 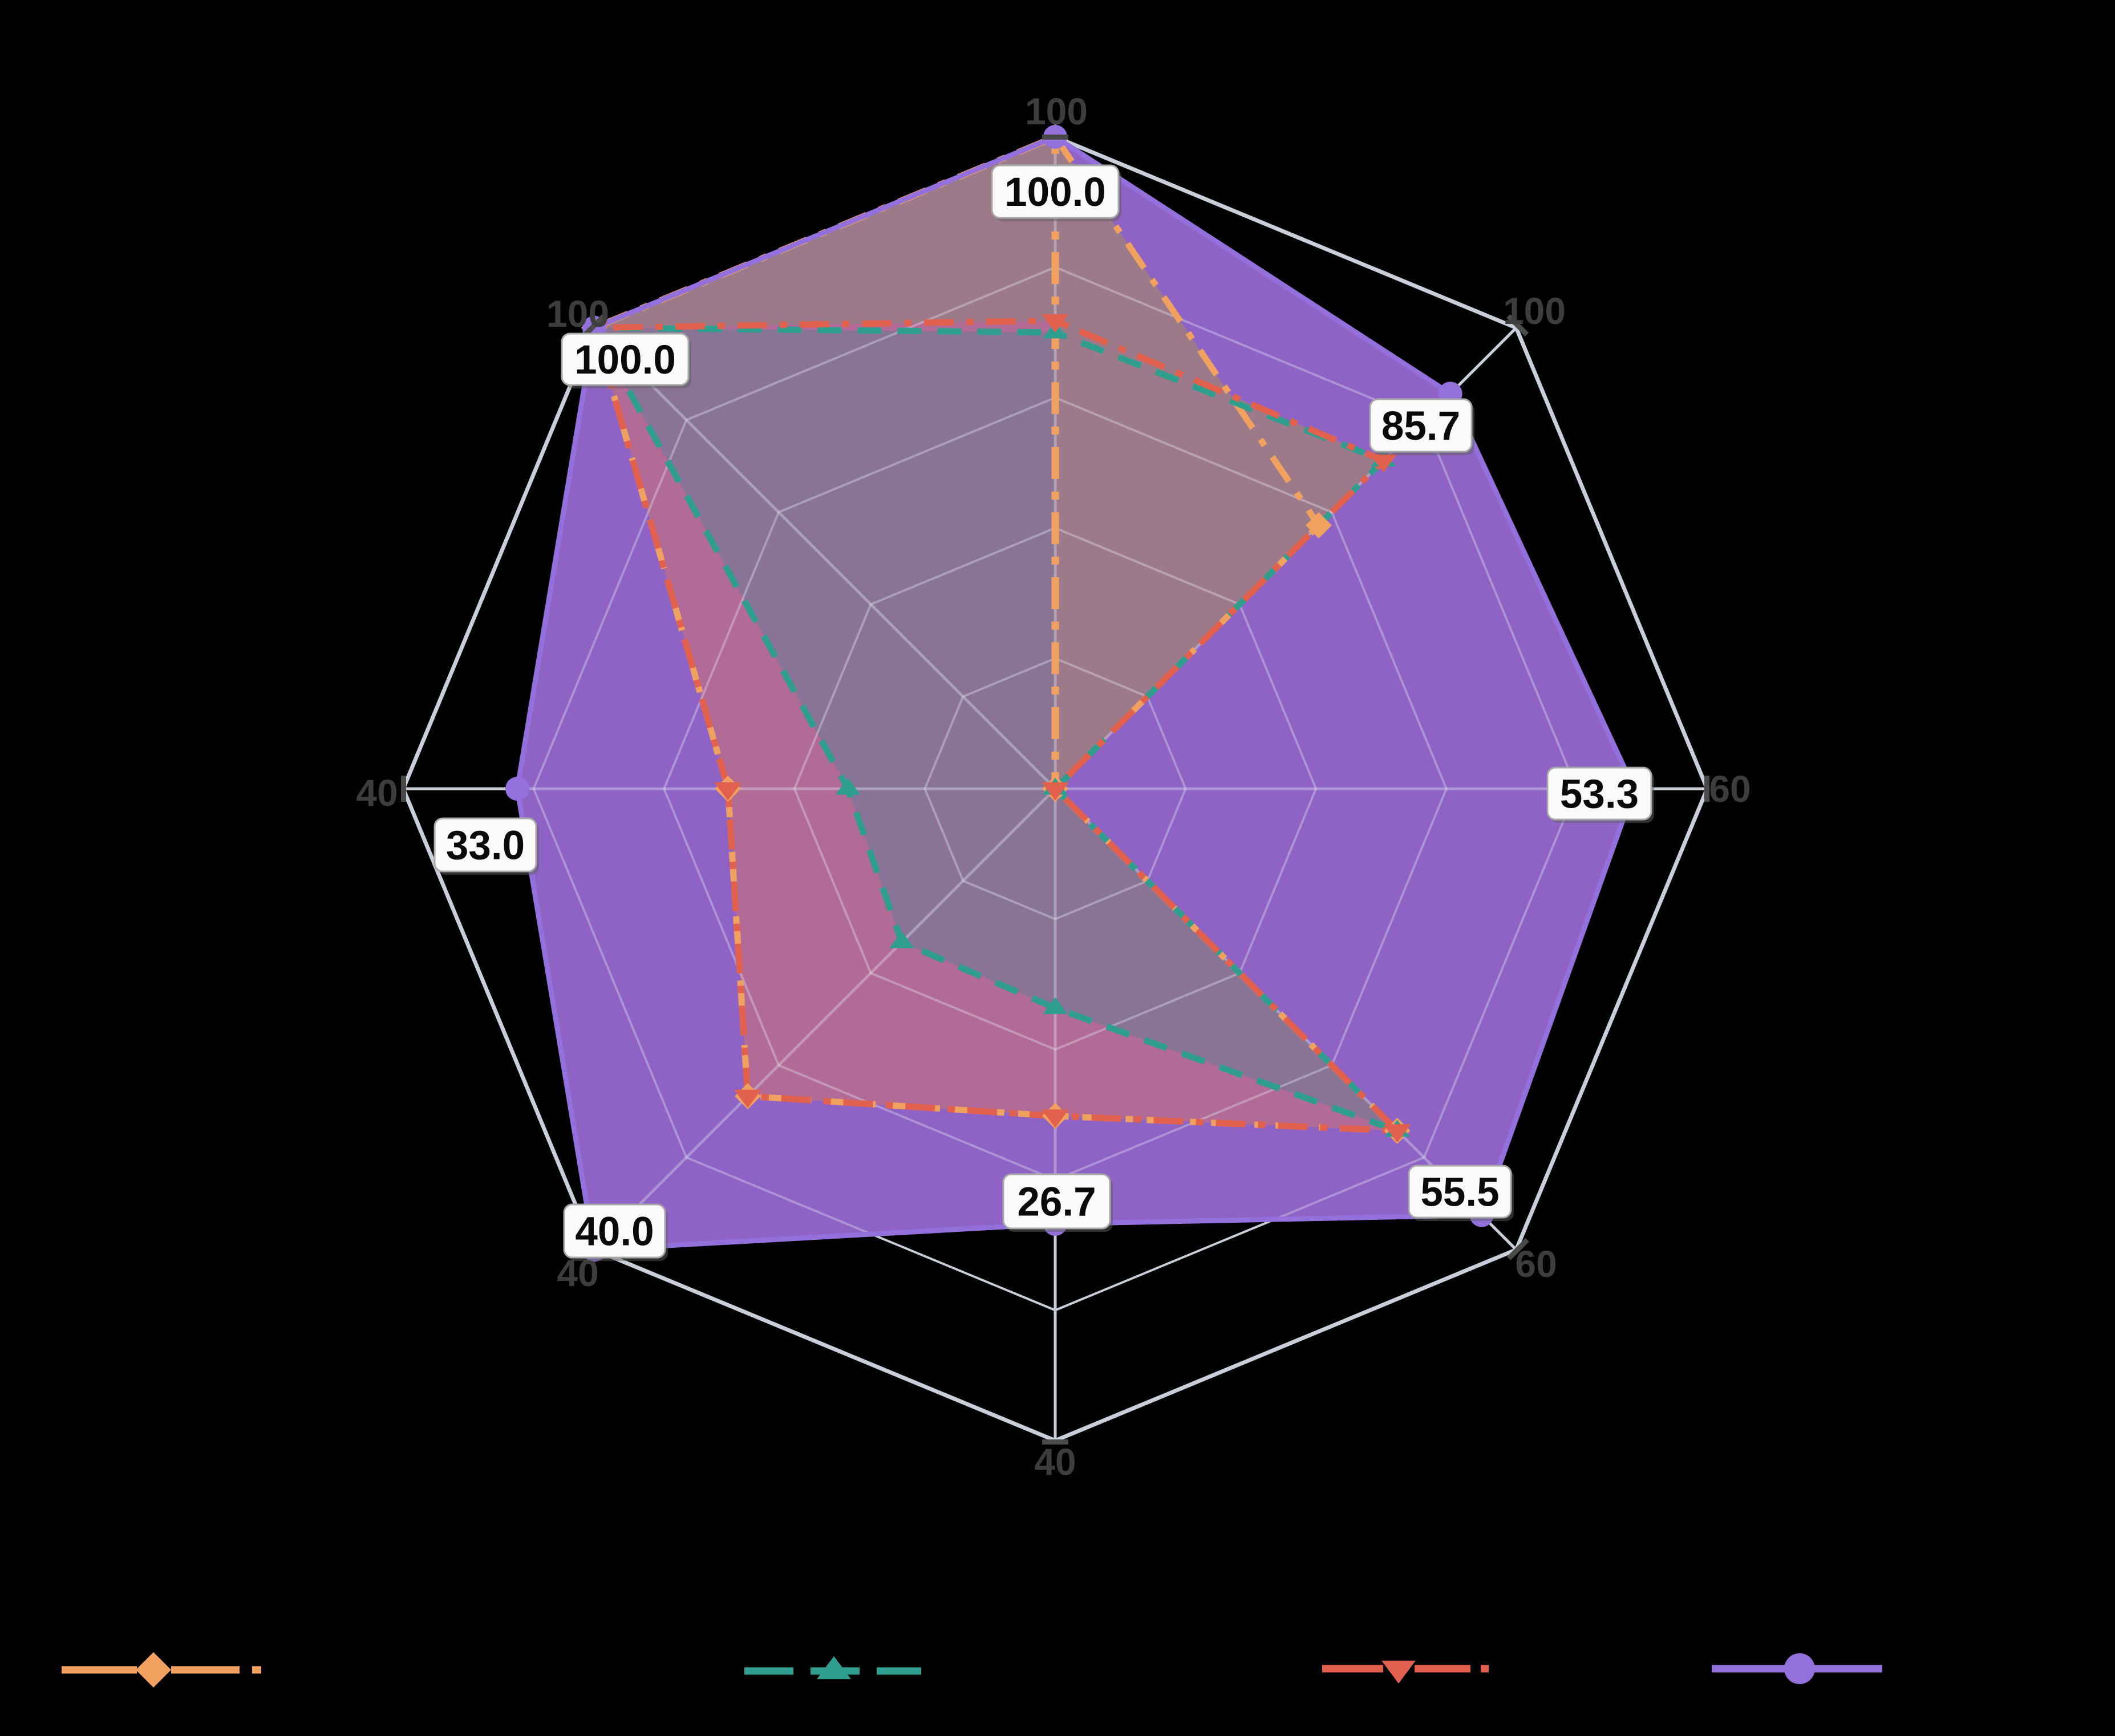 What do you see at coordinates (1056, 1202) in the screenshot?
I see `svg-text: 26.7` at bounding box center [1056, 1202].